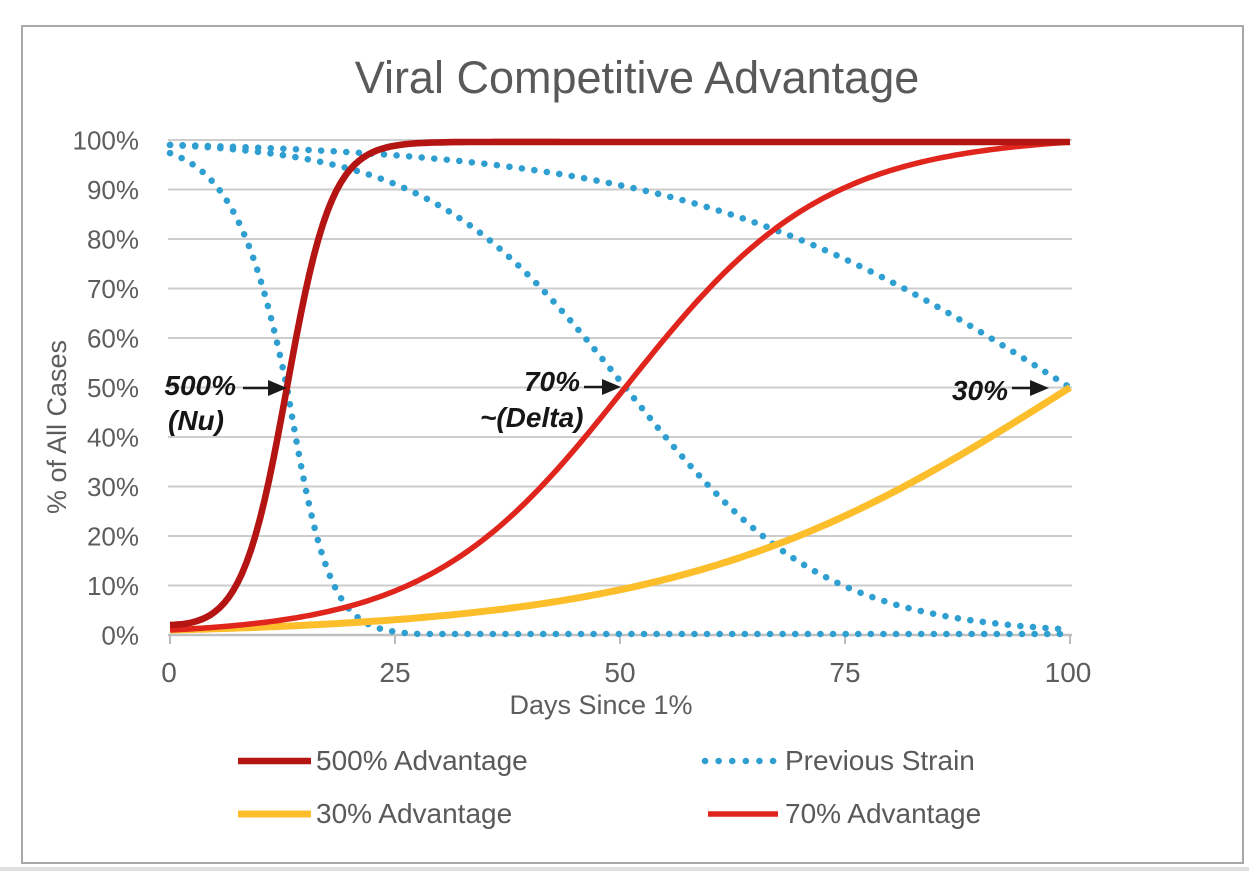 Image resolution: width=1249 pixels, height=871 pixels. I want to click on svg-text: 70% Advantage, so click(883, 813).